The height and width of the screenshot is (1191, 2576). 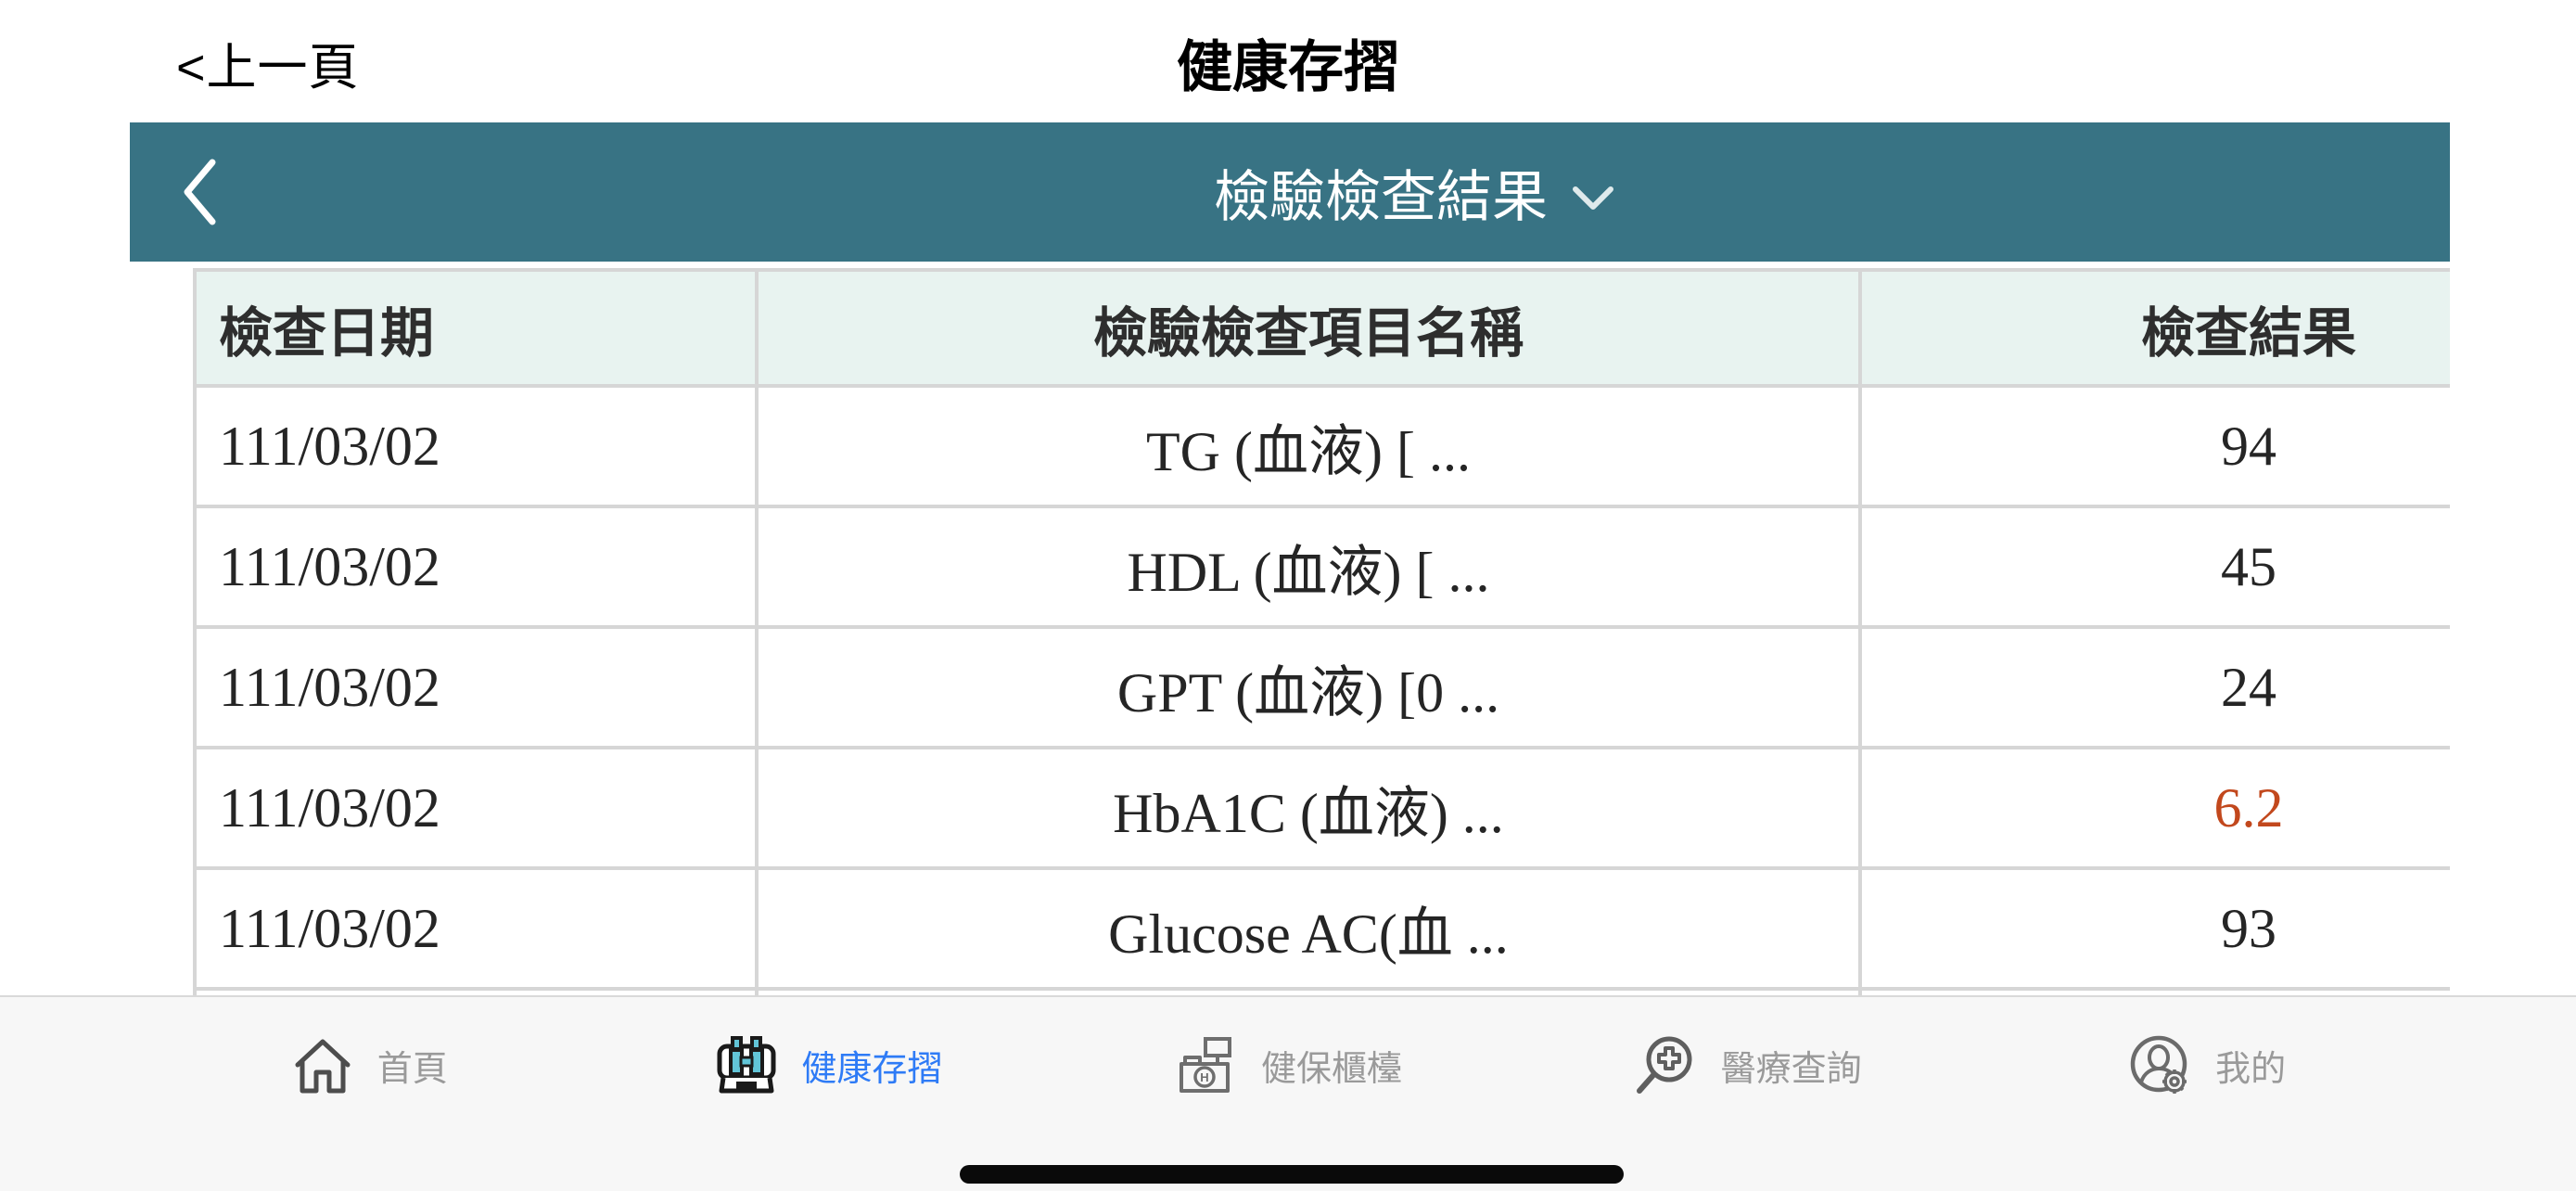 I want to click on back-chevron-icon, so click(x=199, y=192).